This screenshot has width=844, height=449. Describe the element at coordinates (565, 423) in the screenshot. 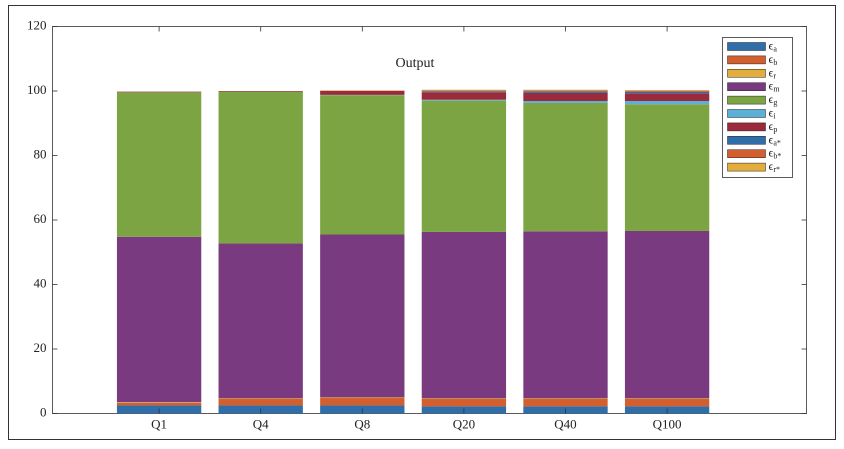

I see `x-tick-label: Q40` at that location.